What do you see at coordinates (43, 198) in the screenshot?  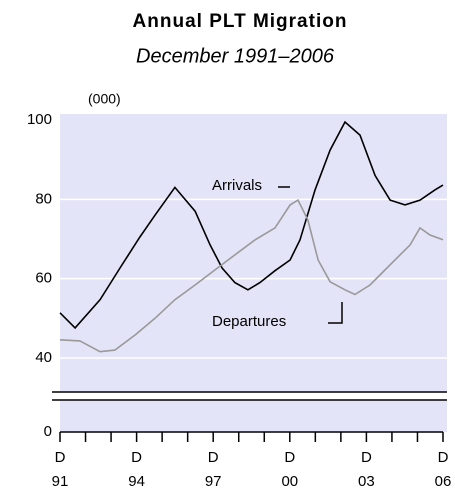 I see `y-tick-label: 80` at bounding box center [43, 198].